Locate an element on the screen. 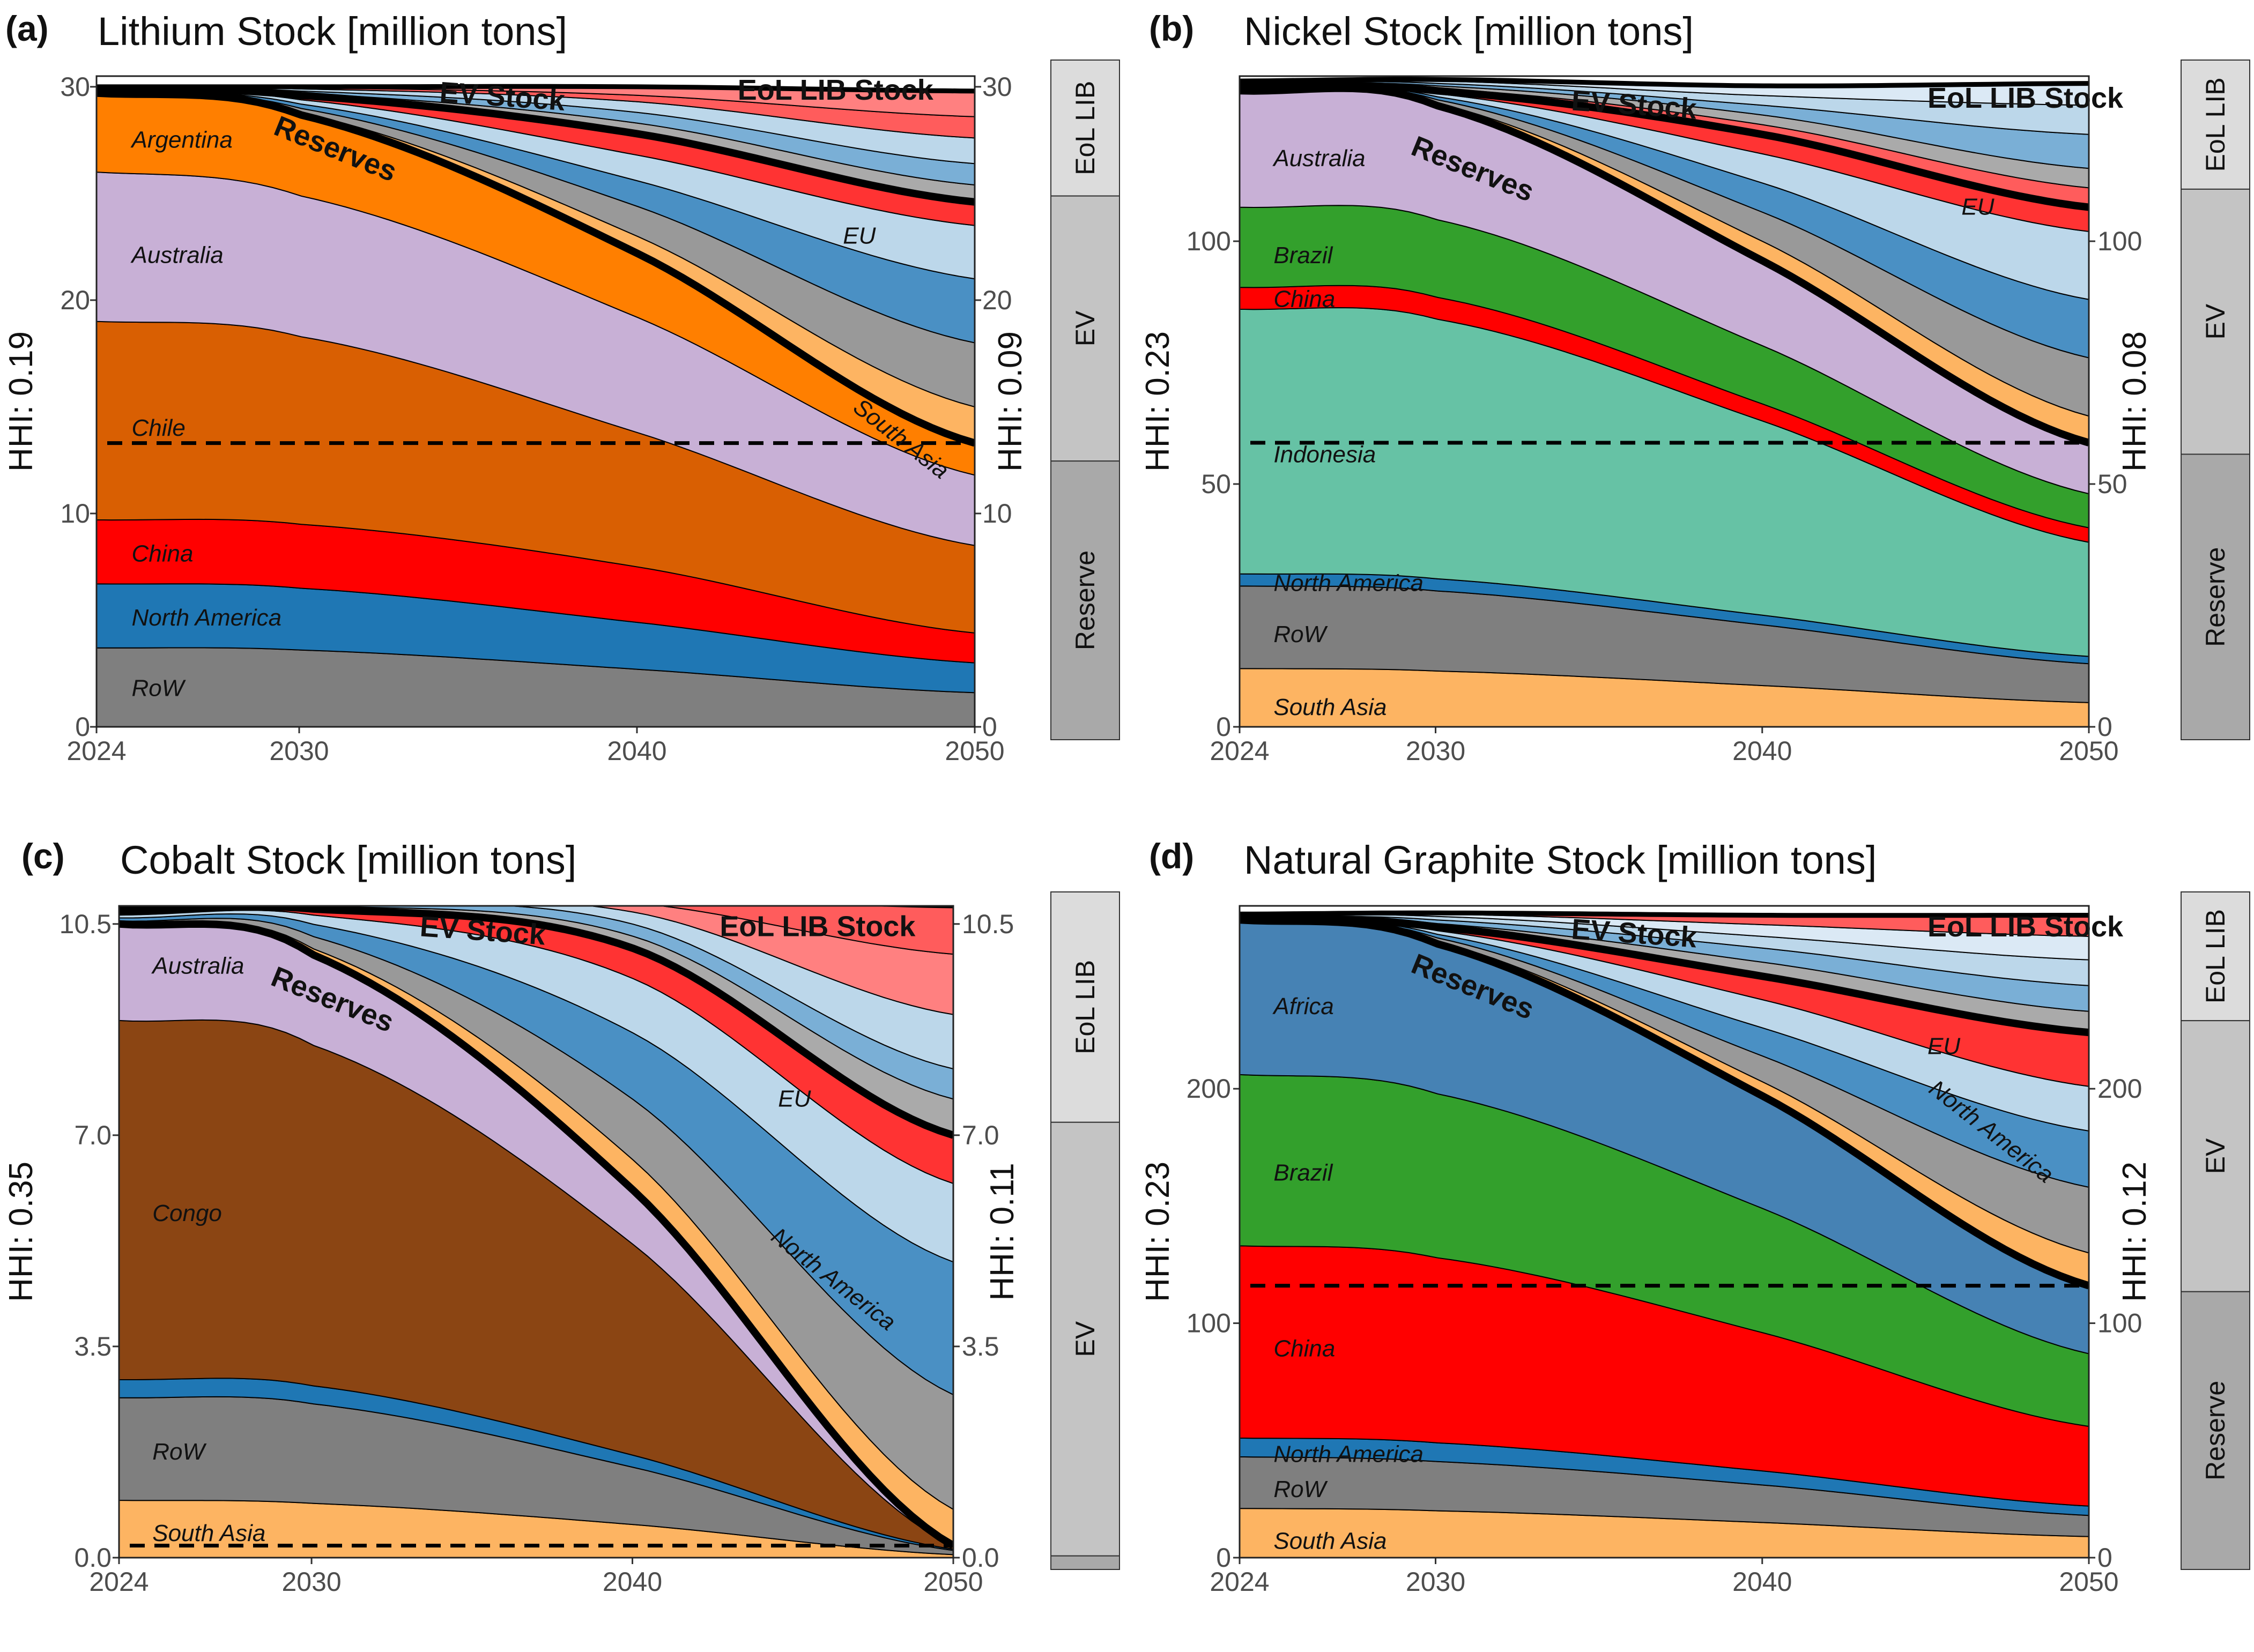  region-label: Indonesia is located at coordinates (1325, 455).